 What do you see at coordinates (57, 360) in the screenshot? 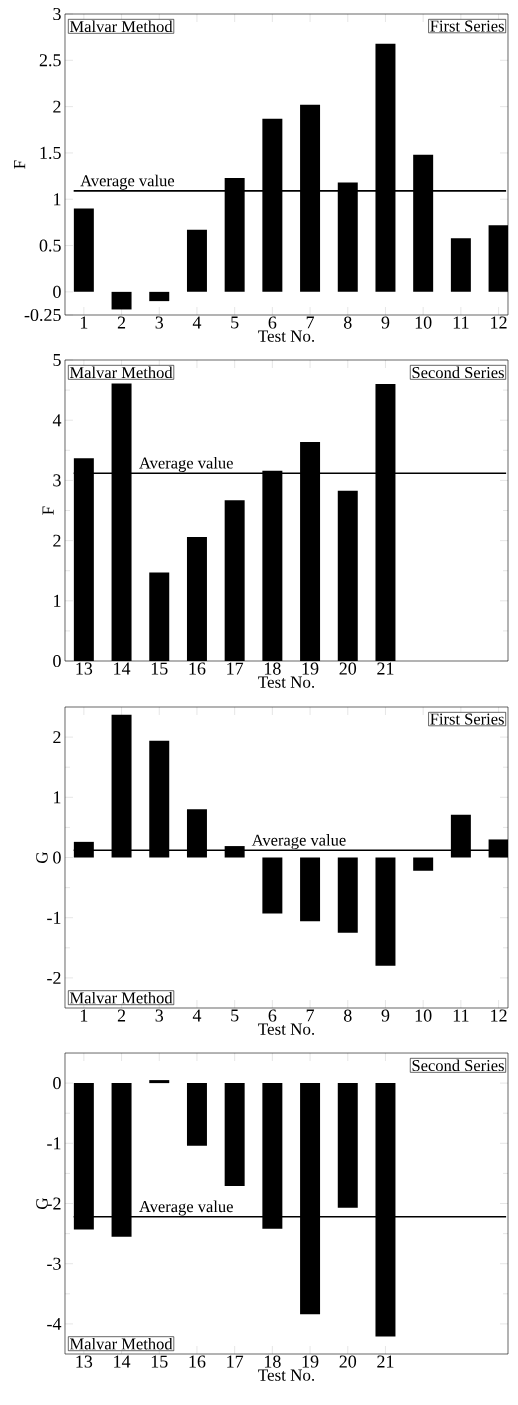
I see `y-tick-label: 5` at bounding box center [57, 360].